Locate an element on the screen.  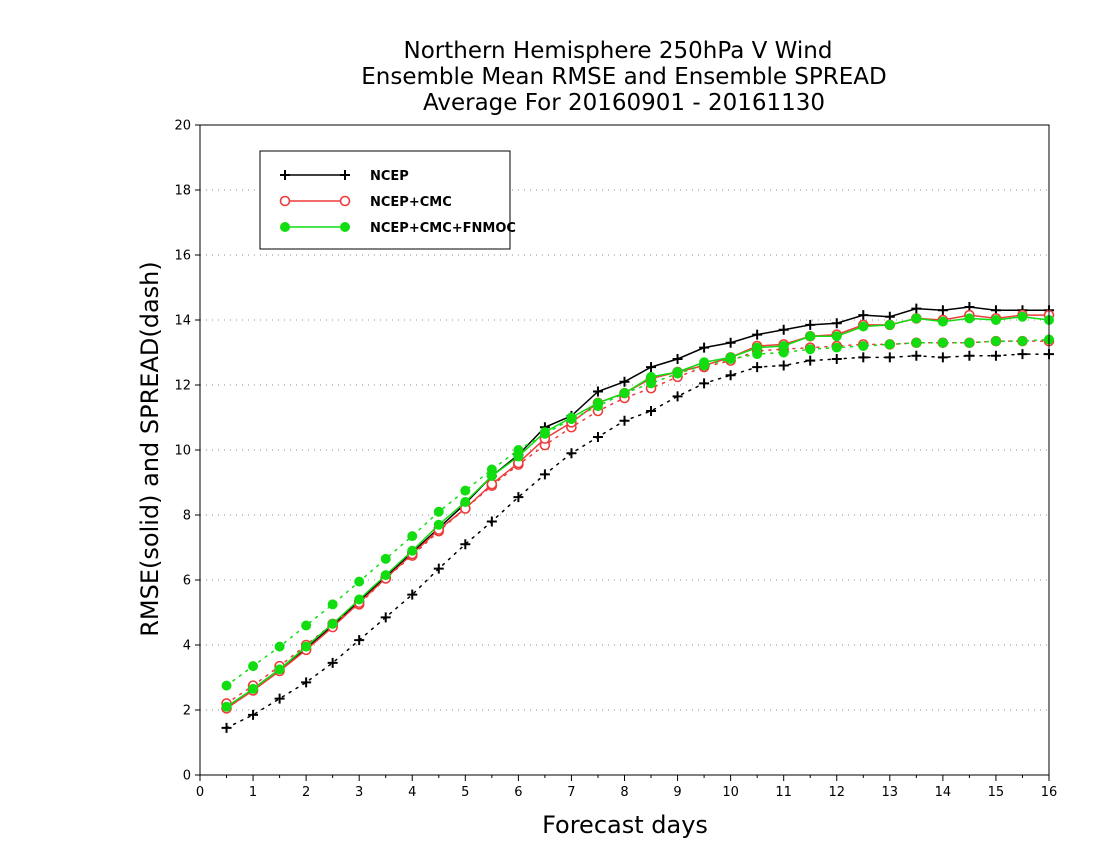
open-circle-marker is located at coordinates (285, 201).